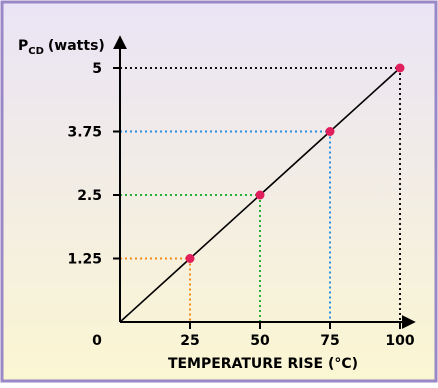  I want to click on y-tick-label-3: 3.75, so click(84, 133).